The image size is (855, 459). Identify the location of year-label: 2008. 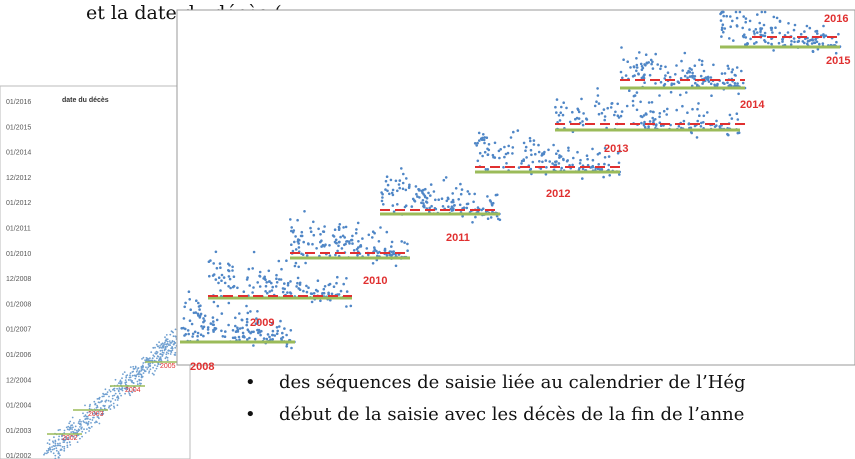
(202, 367).